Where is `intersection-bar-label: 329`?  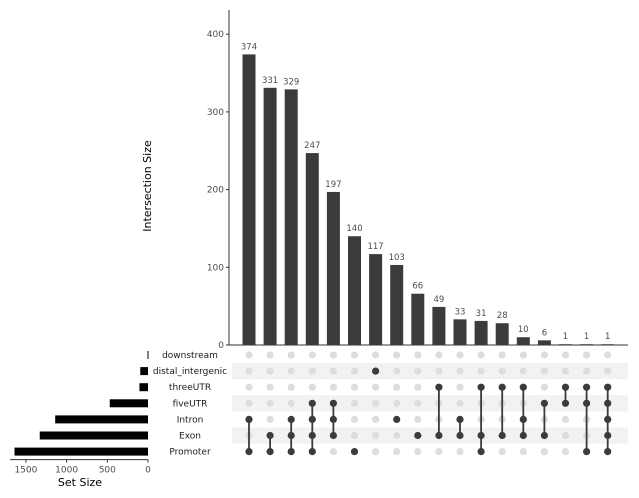 intersection-bar-label: 329 is located at coordinates (291, 82).